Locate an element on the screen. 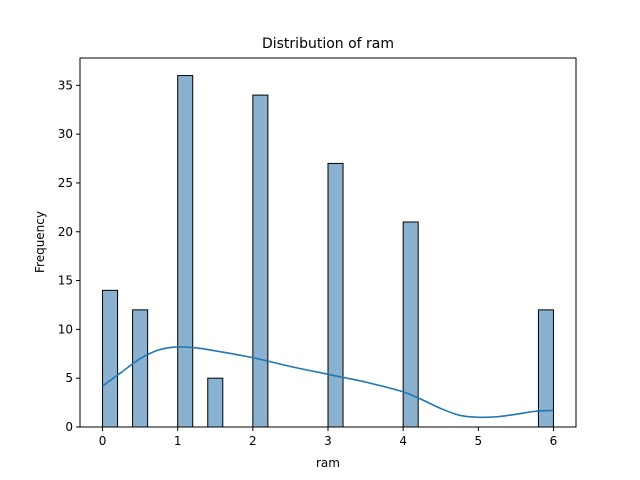 The width and height of the screenshot is (640, 480). x-tick-label: 1 is located at coordinates (178, 441).